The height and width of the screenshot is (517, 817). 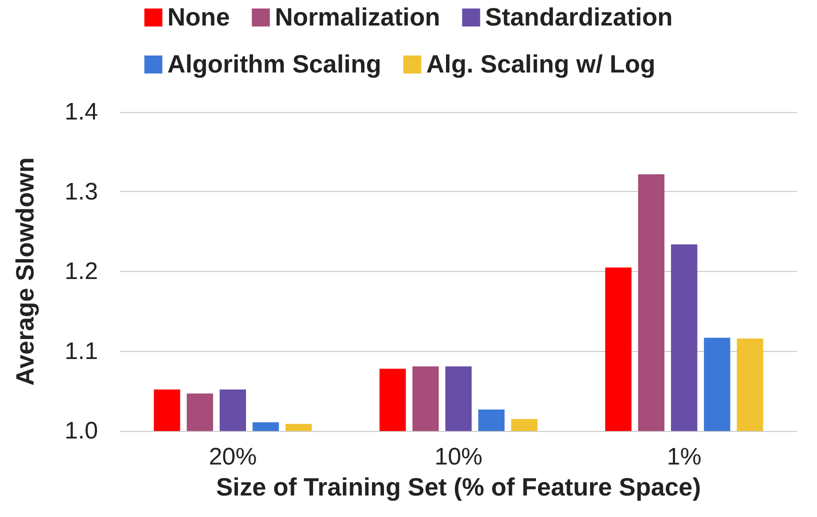 What do you see at coordinates (541, 64) in the screenshot?
I see `legend-label: Alg. Scaling w/ Log` at bounding box center [541, 64].